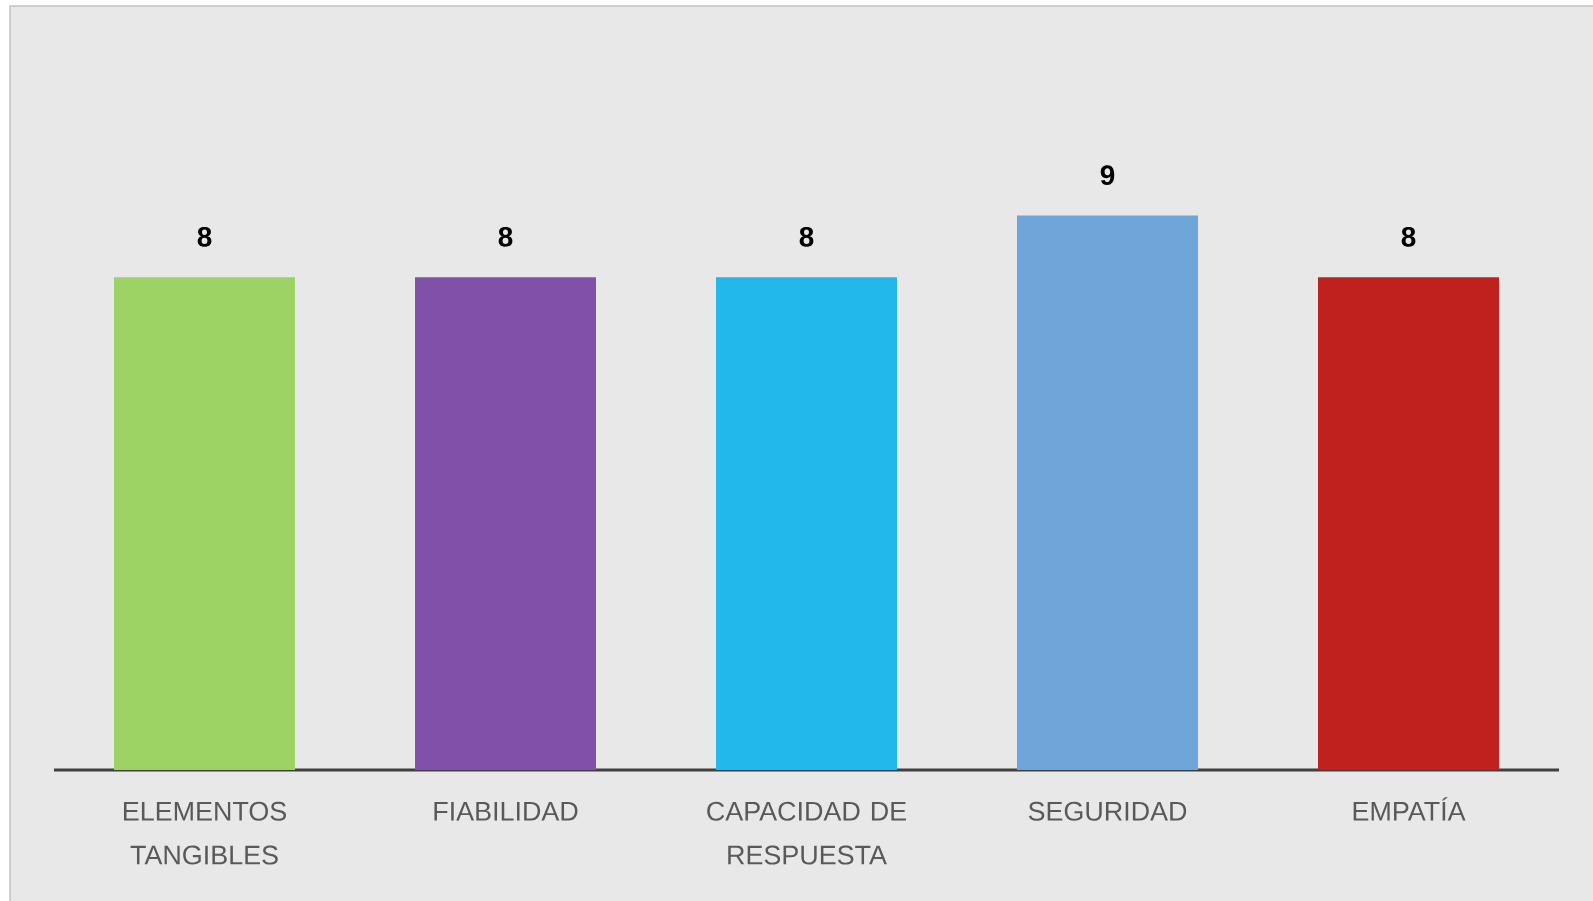 The image size is (1593, 901). What do you see at coordinates (806, 833) in the screenshot?
I see `x-tick-label: CAPACIDAD DE RESPUESTA` at bounding box center [806, 833].